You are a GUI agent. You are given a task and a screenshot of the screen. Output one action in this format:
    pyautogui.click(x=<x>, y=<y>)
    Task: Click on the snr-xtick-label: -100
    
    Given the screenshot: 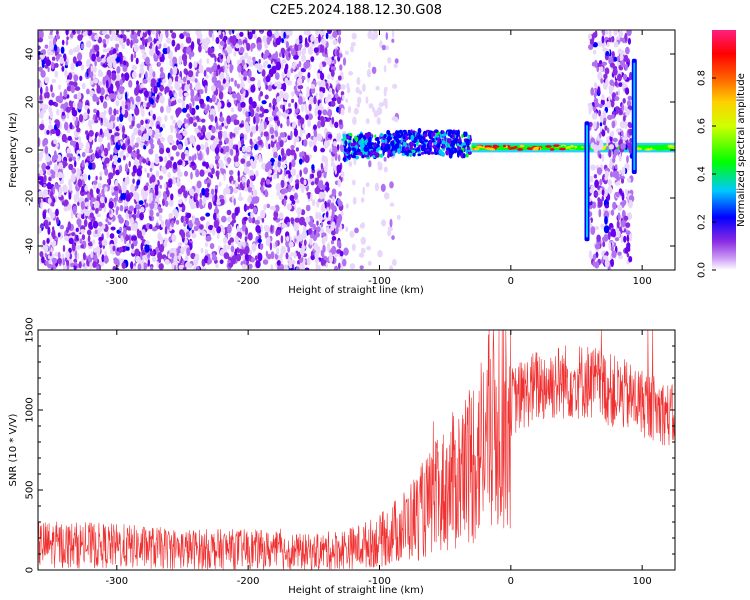 What is the action you would take?
    pyautogui.click(x=379, y=581)
    